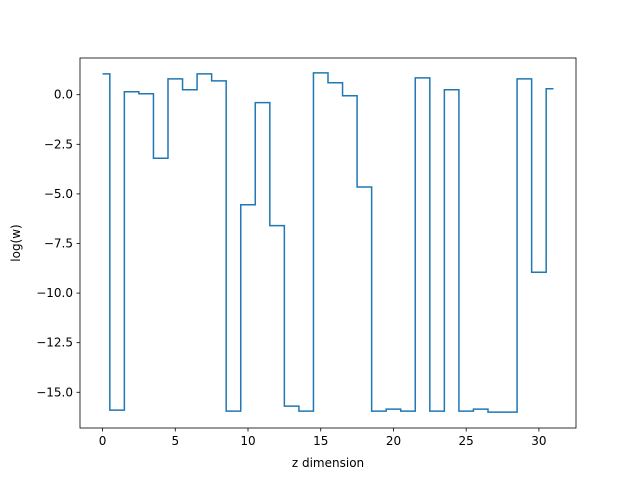 The width and height of the screenshot is (640, 480). I want to click on x-tick-label: 5, so click(175, 441).